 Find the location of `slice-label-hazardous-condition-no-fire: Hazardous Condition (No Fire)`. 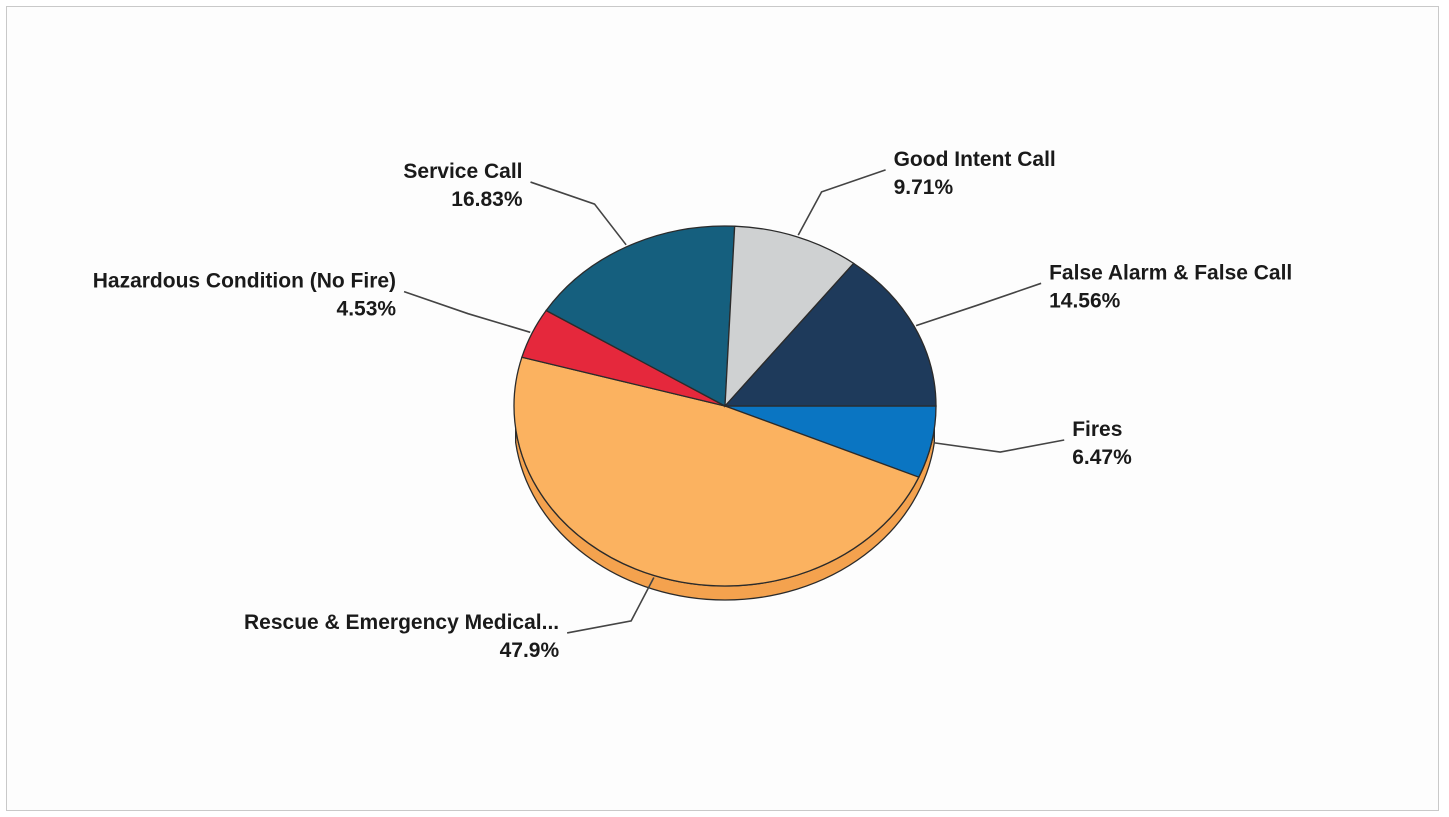

slice-label-hazardous-condition-no-fire: Hazardous Condition (No Fire) is located at coordinates (244, 281).